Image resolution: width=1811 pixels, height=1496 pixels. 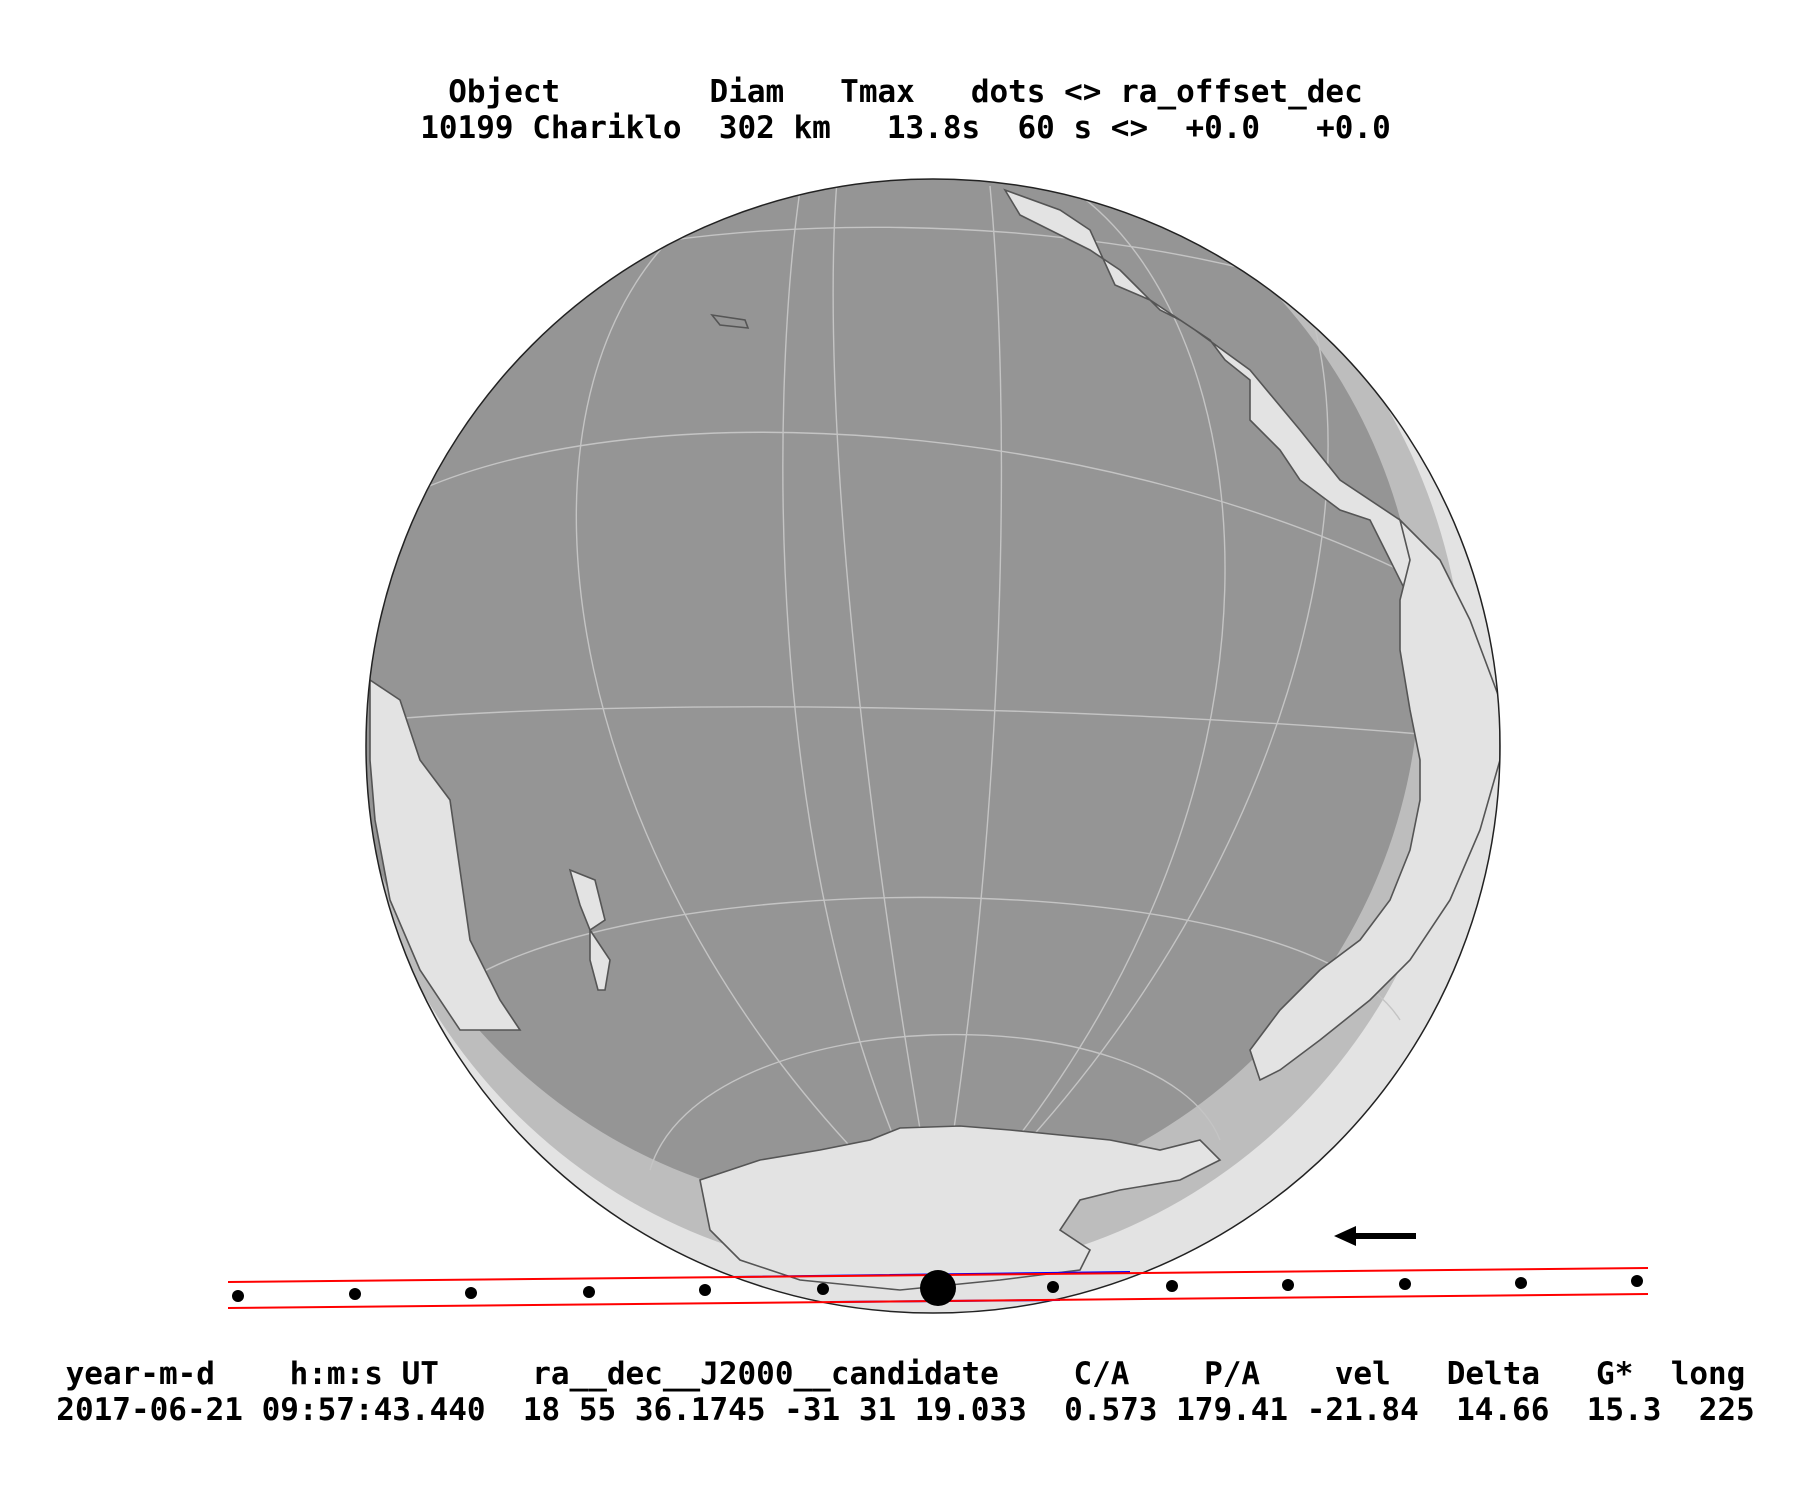 I want to click on antarctica, so click(x=960, y=1208).